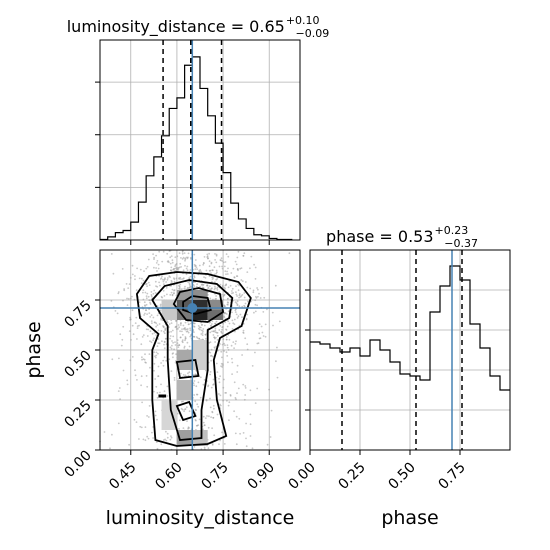  I want to click on contour-outer, so click(193, 359).